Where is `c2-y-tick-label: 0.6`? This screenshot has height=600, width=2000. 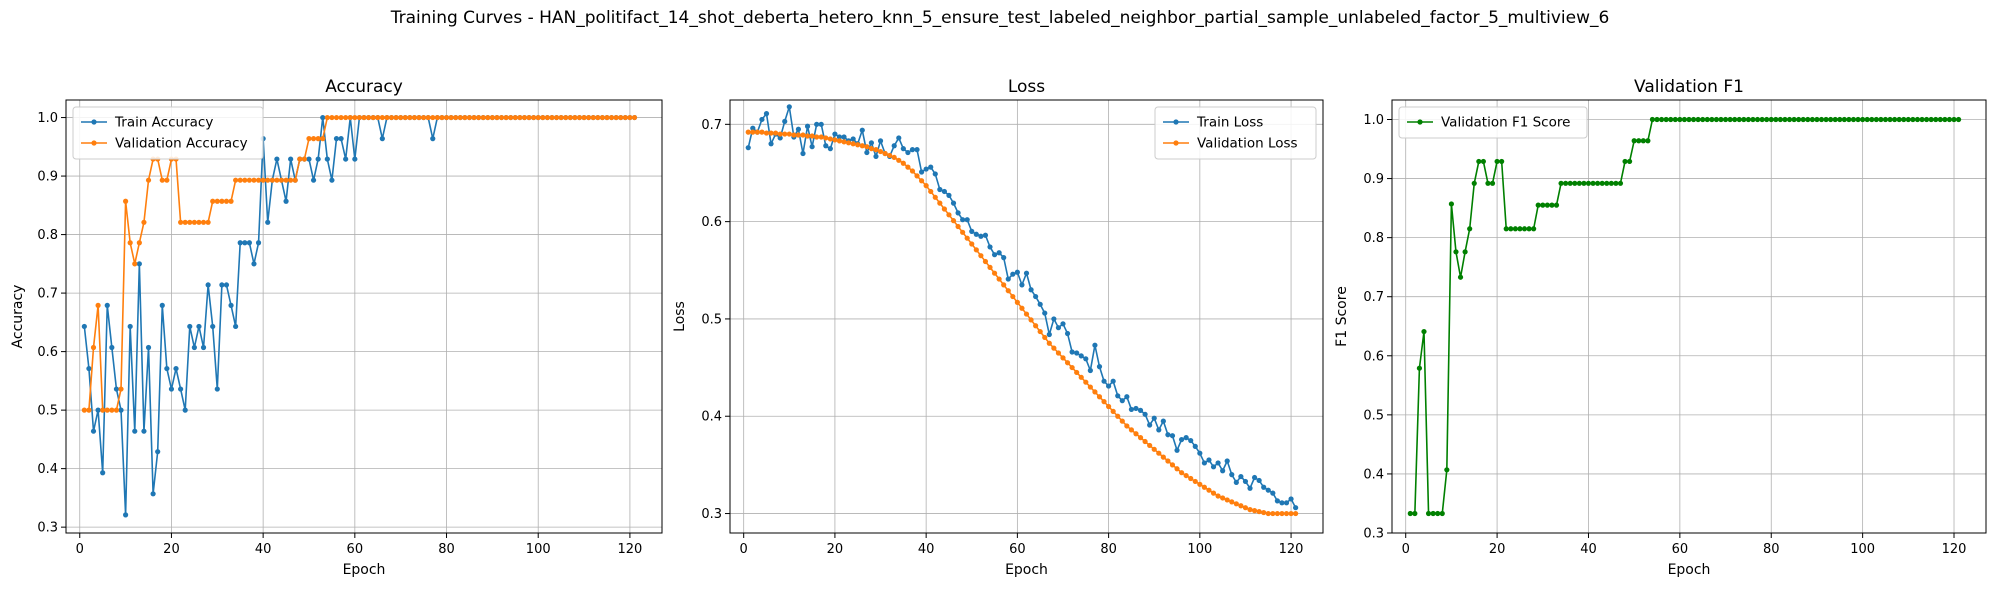
c2-y-tick-label: 0.6 is located at coordinates (1373, 356).